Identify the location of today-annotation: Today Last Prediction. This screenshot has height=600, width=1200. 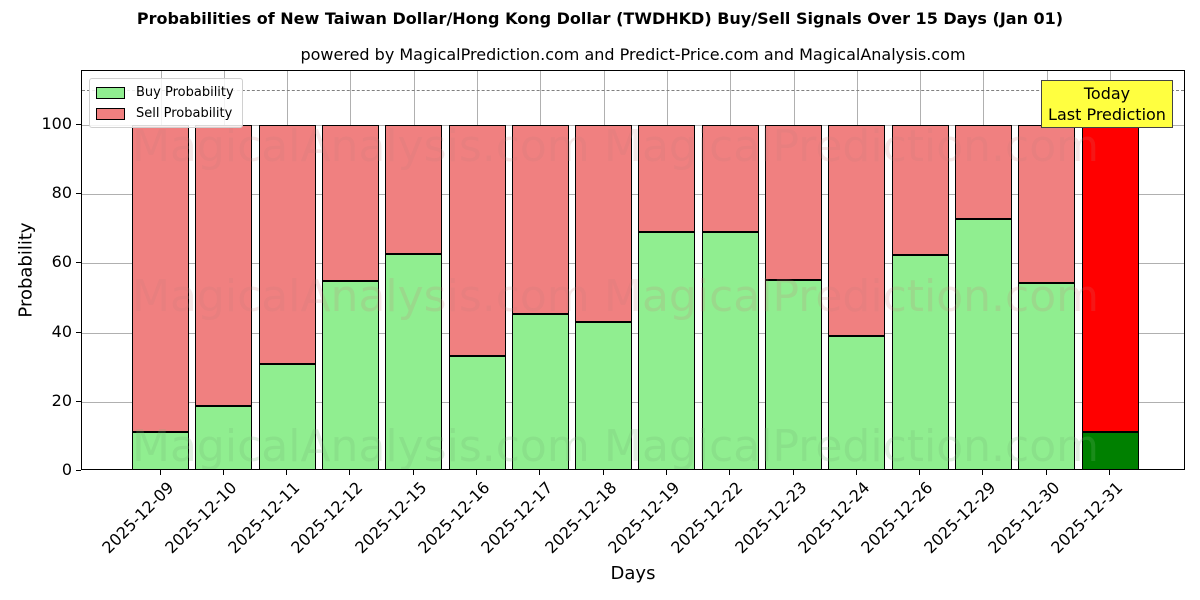
(1107, 104).